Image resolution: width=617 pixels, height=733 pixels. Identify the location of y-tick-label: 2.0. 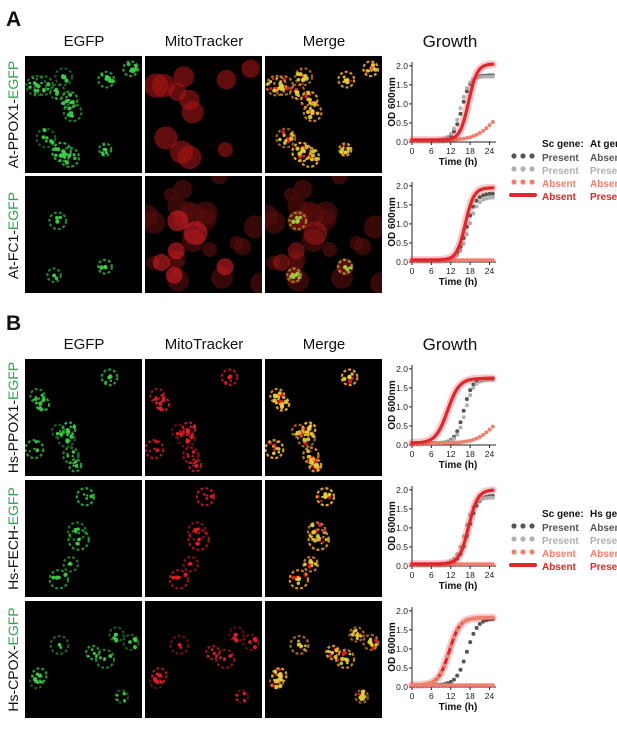
(402, 490).